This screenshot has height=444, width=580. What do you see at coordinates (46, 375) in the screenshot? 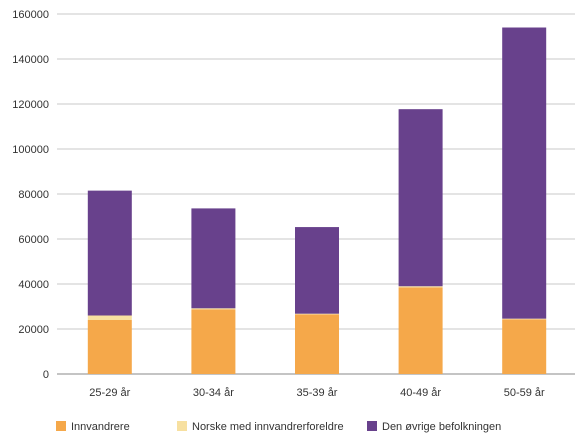
I see `y-tick-label: 0` at bounding box center [46, 375].